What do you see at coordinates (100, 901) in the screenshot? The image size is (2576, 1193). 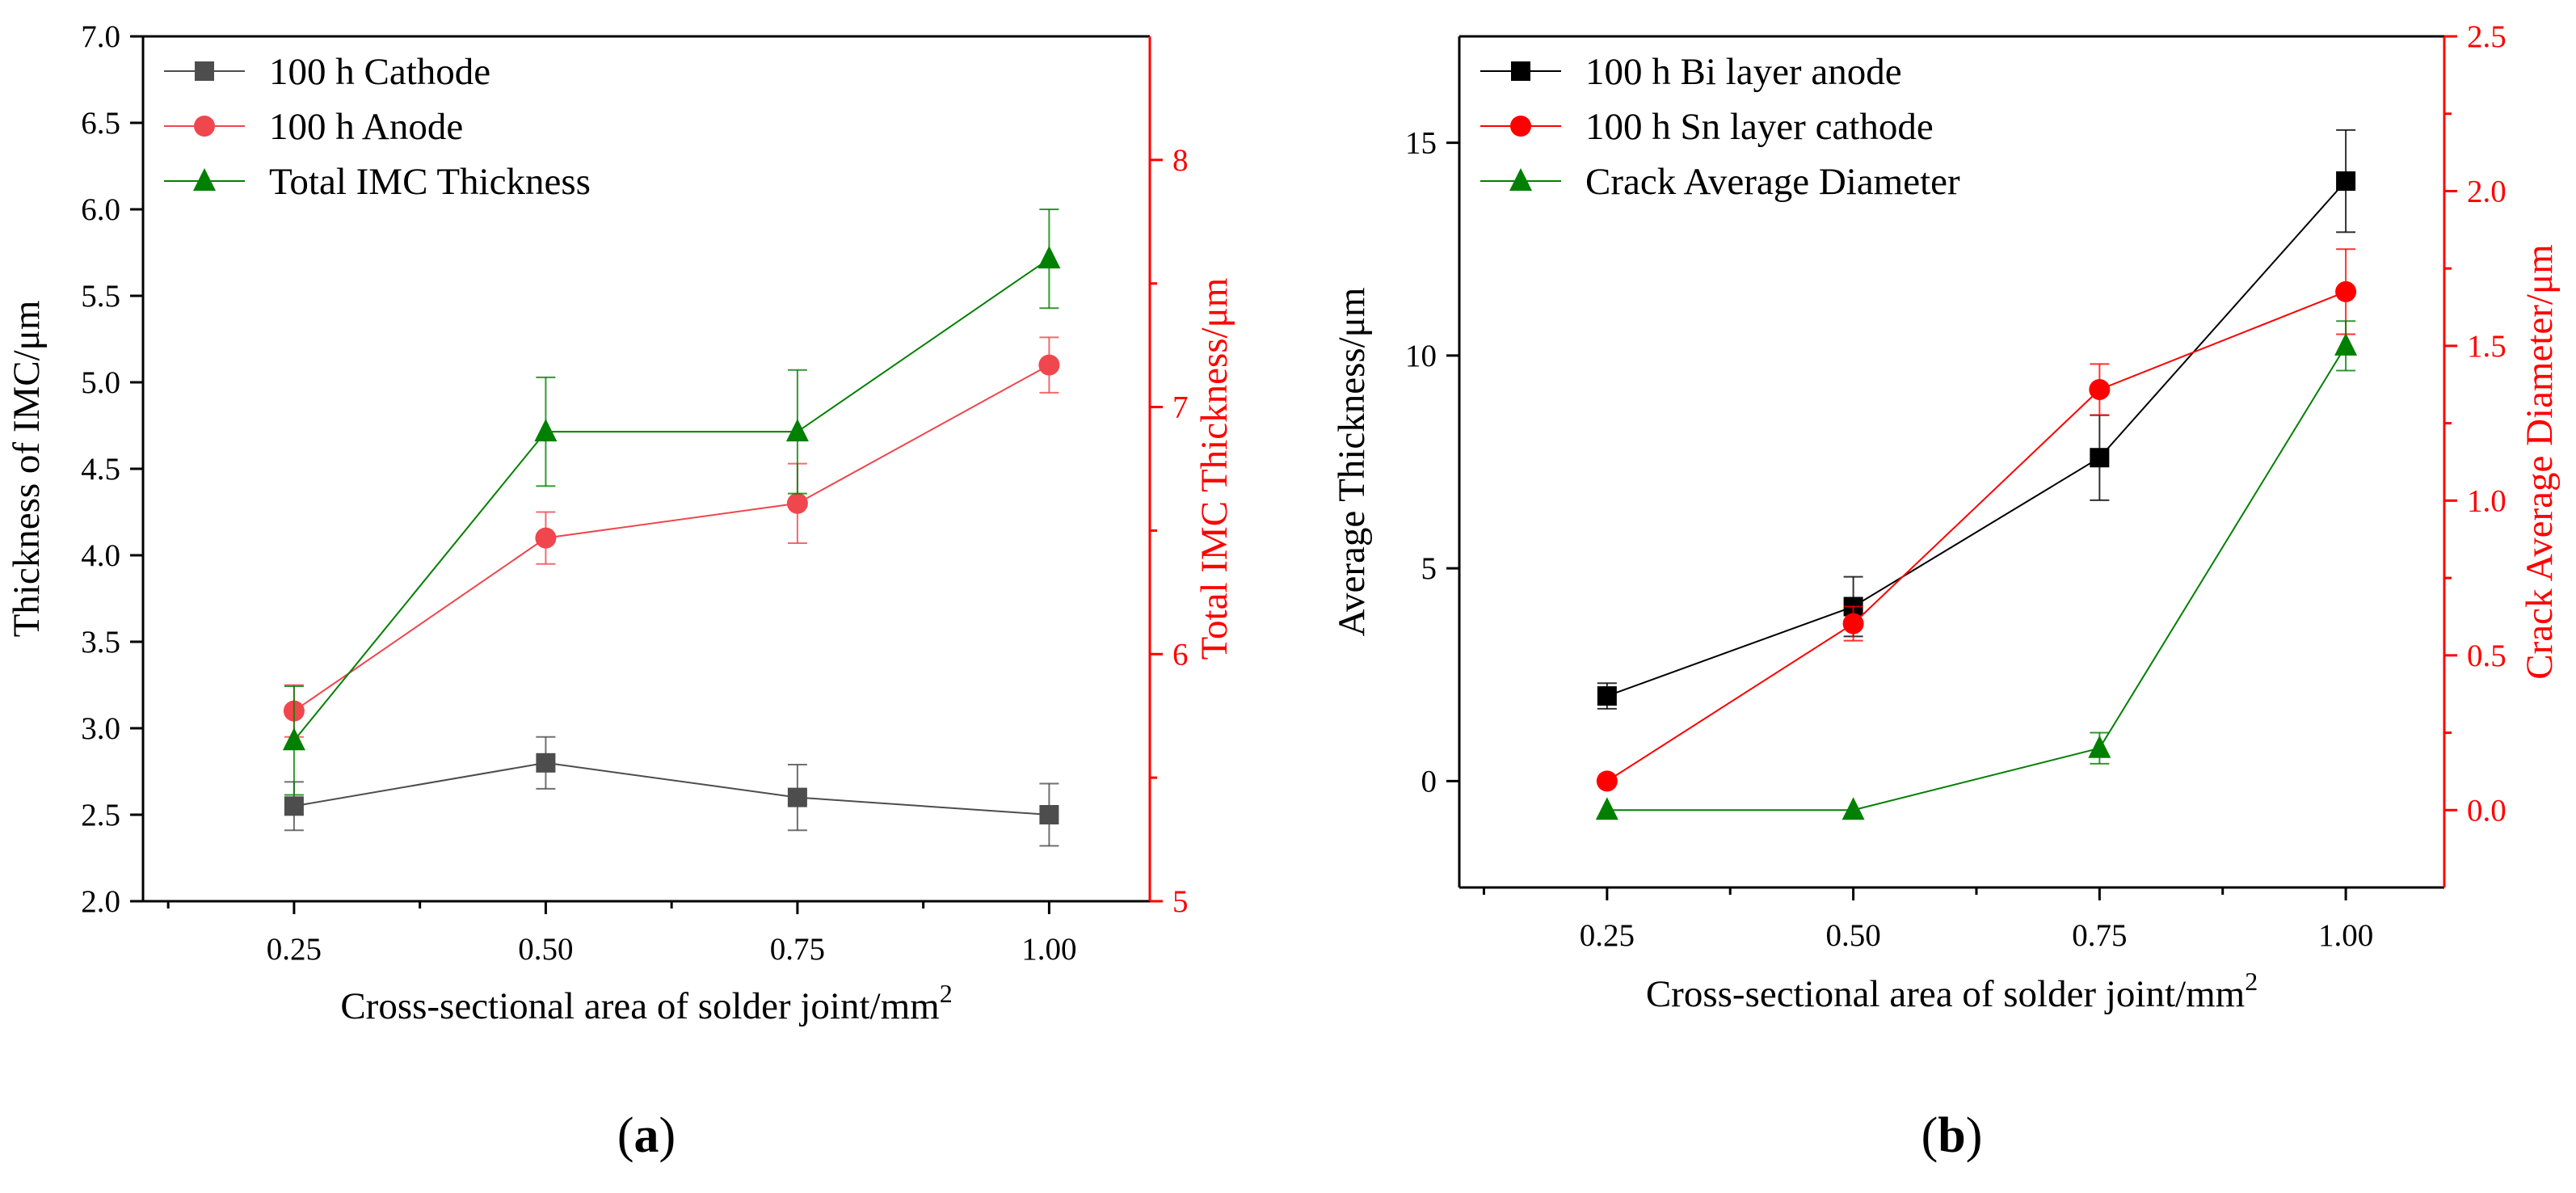 I see `y-tick-label: 2.0` at bounding box center [100, 901].